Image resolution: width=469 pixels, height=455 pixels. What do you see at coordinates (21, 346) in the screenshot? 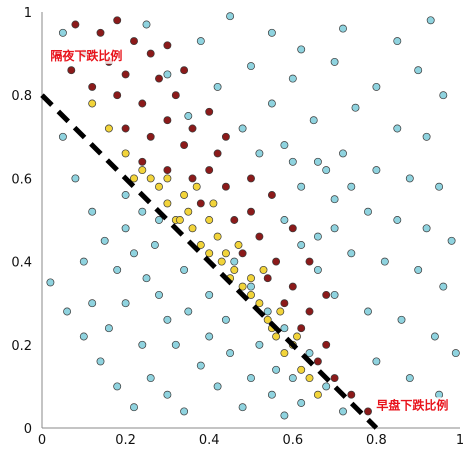
I see `y-tick-label: 0.2` at bounding box center [21, 346].